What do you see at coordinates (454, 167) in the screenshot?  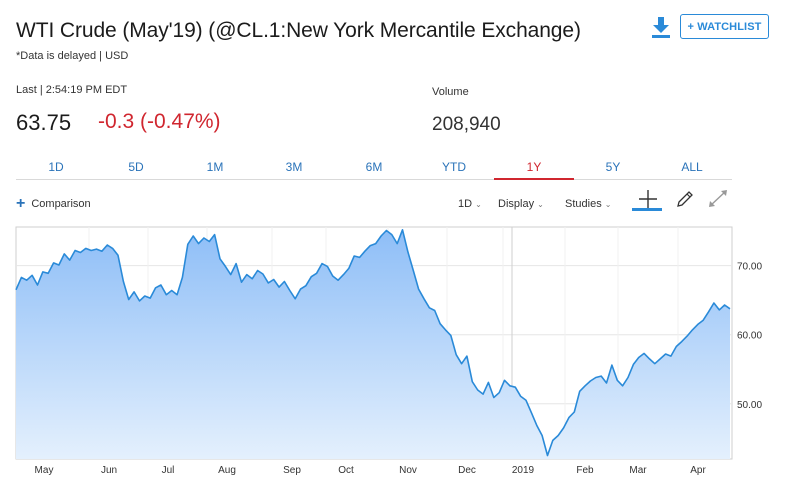 I see `tab-ytd: YTD` at bounding box center [454, 167].